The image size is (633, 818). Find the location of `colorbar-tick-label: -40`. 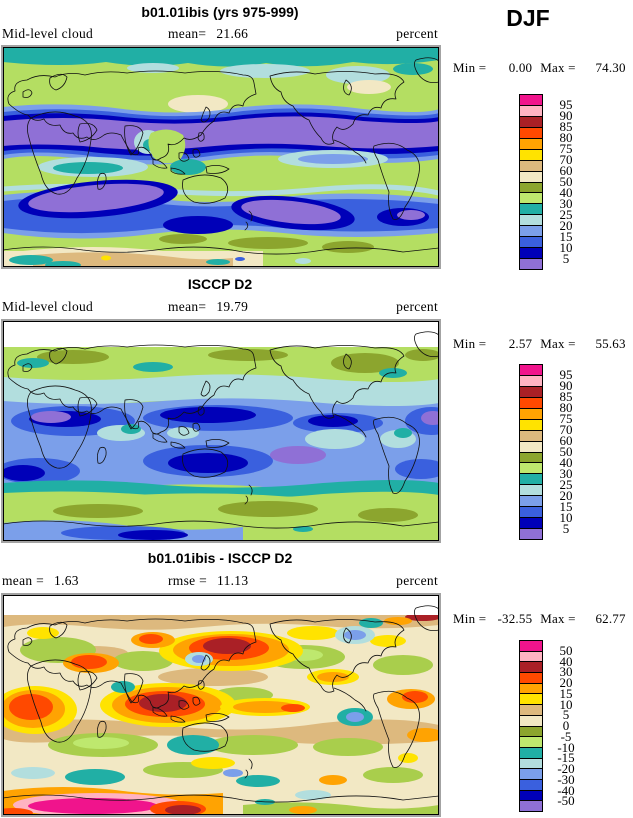

colorbar-tick-label: -40 is located at coordinates (566, 790).